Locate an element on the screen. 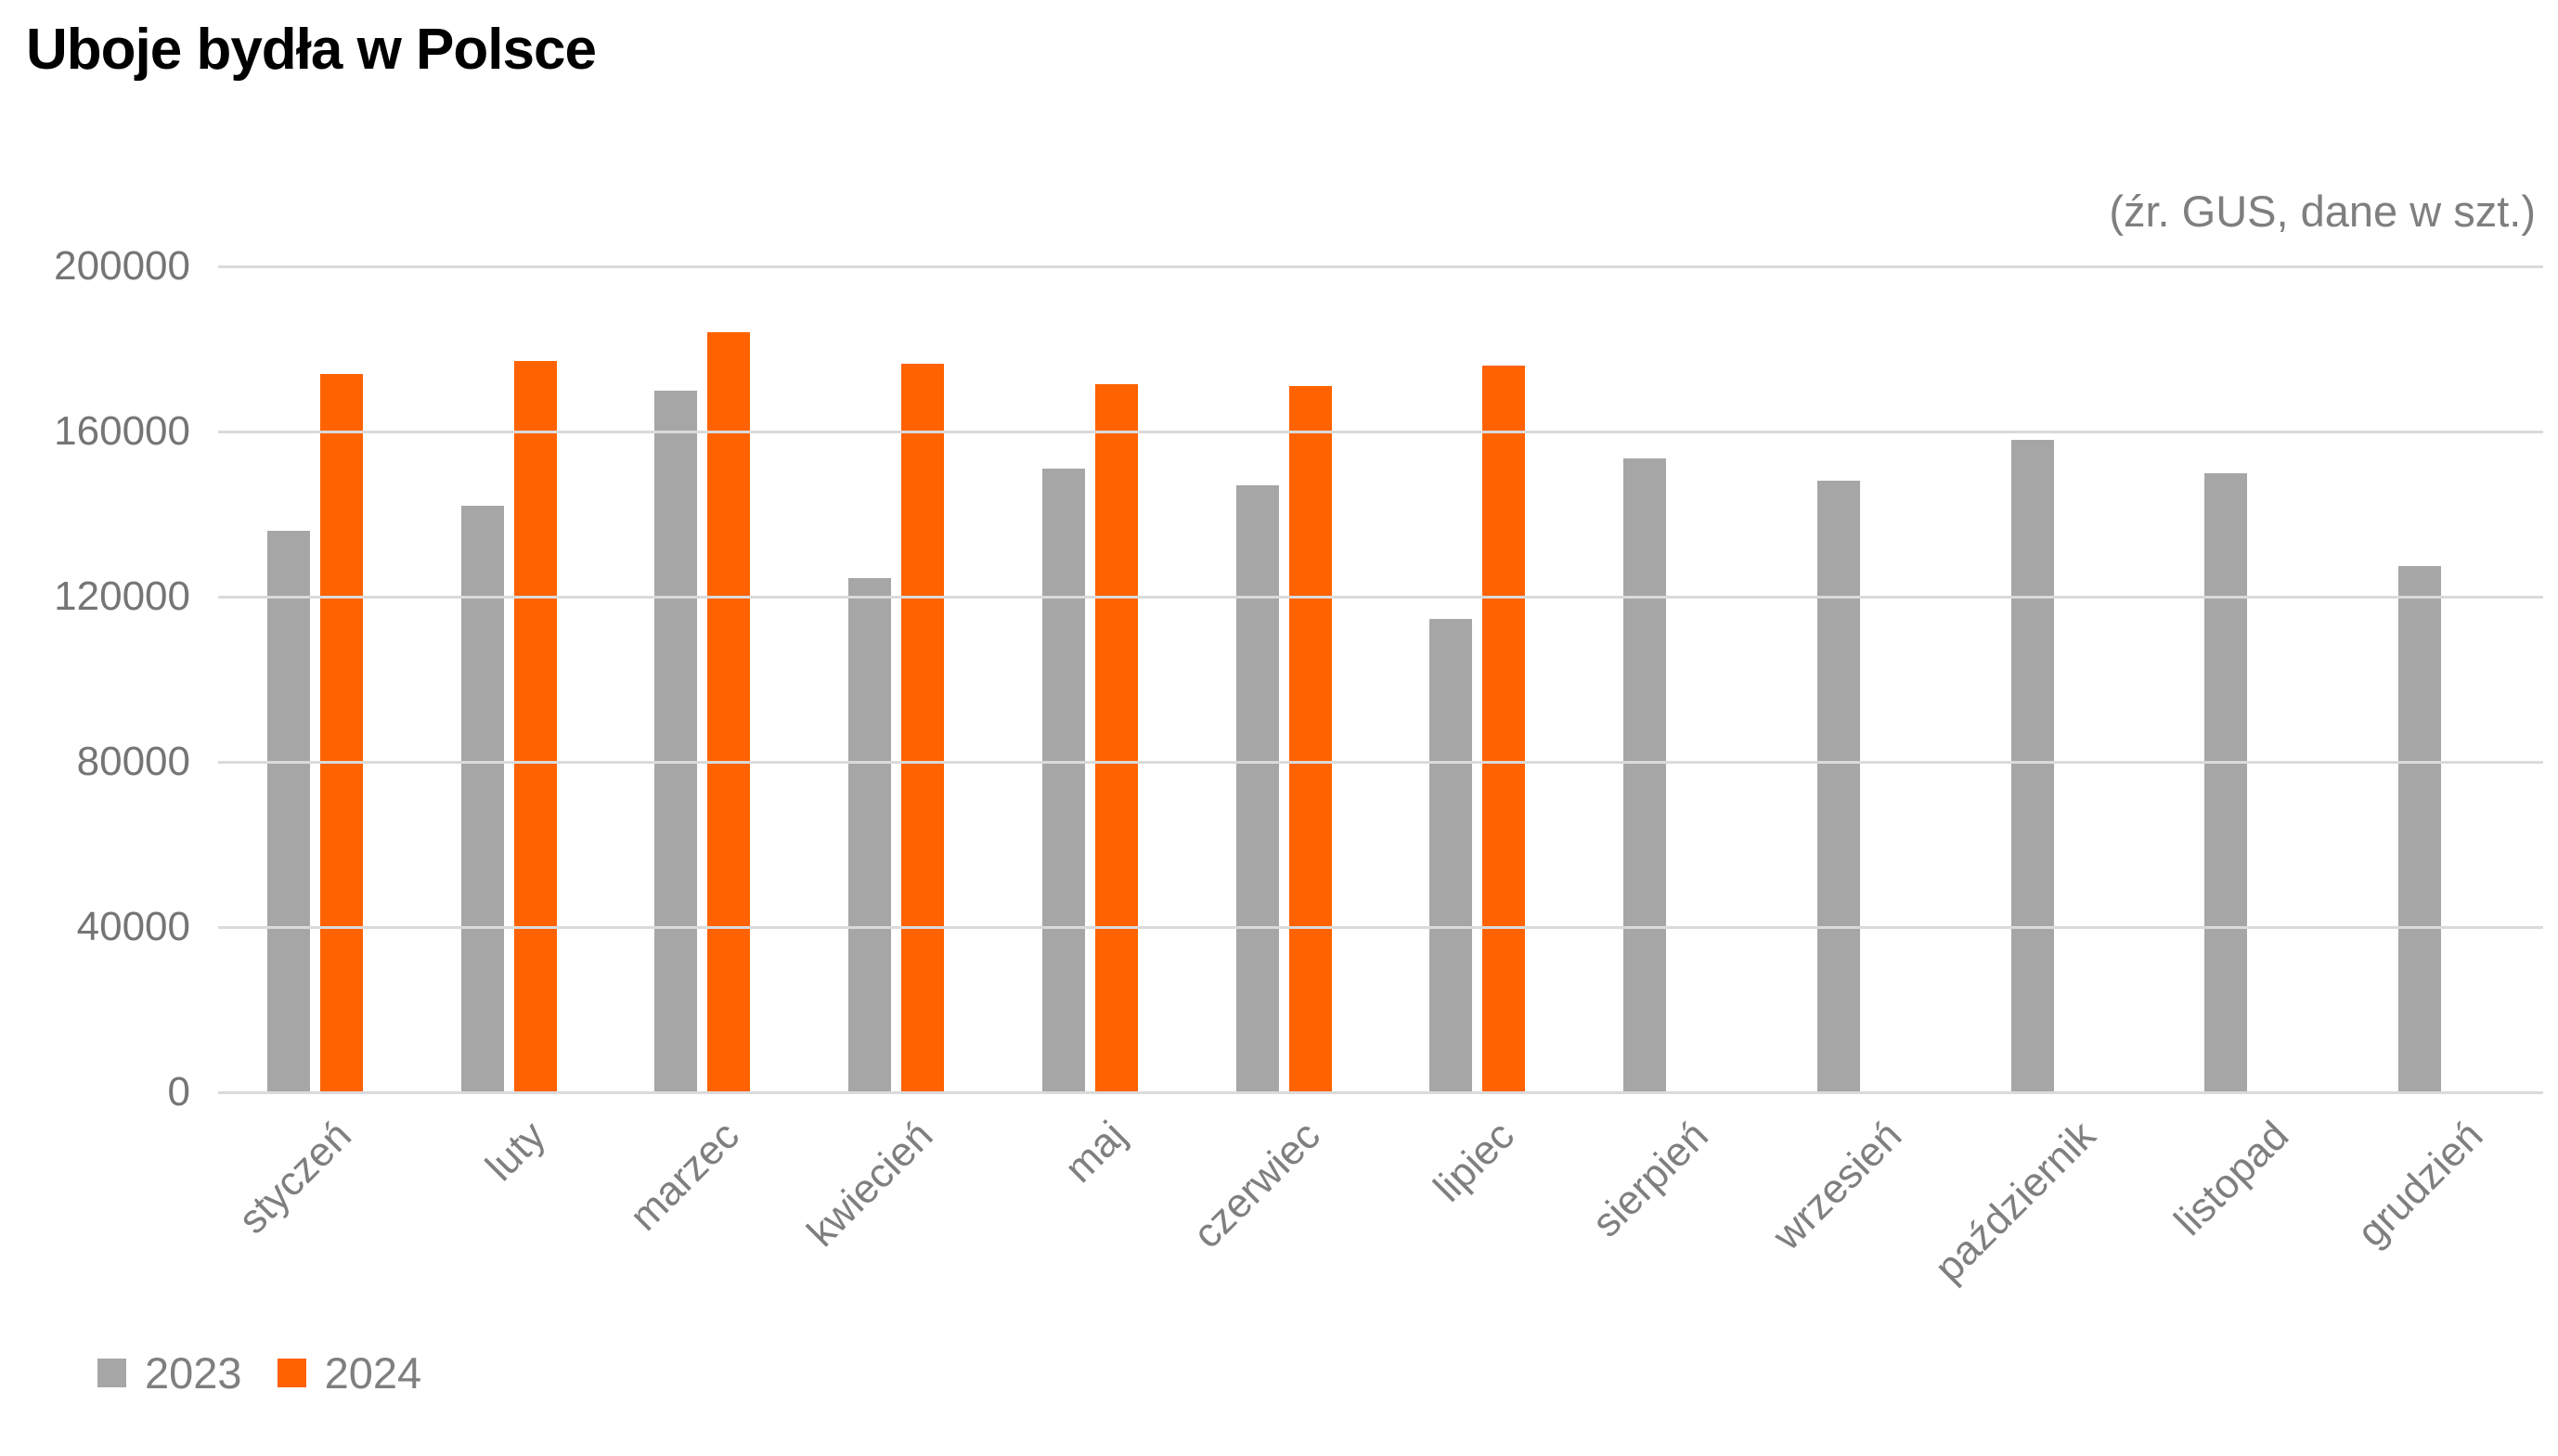  legend-label: 2024 is located at coordinates (373, 1373).